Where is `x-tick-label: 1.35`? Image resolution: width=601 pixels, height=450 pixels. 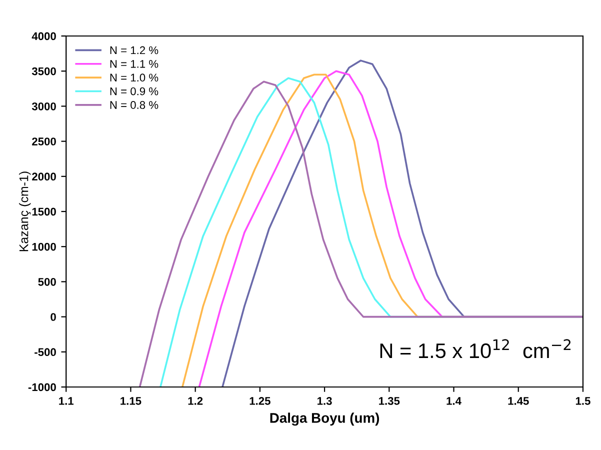 x-tick-label: 1.35 is located at coordinates (389, 401).